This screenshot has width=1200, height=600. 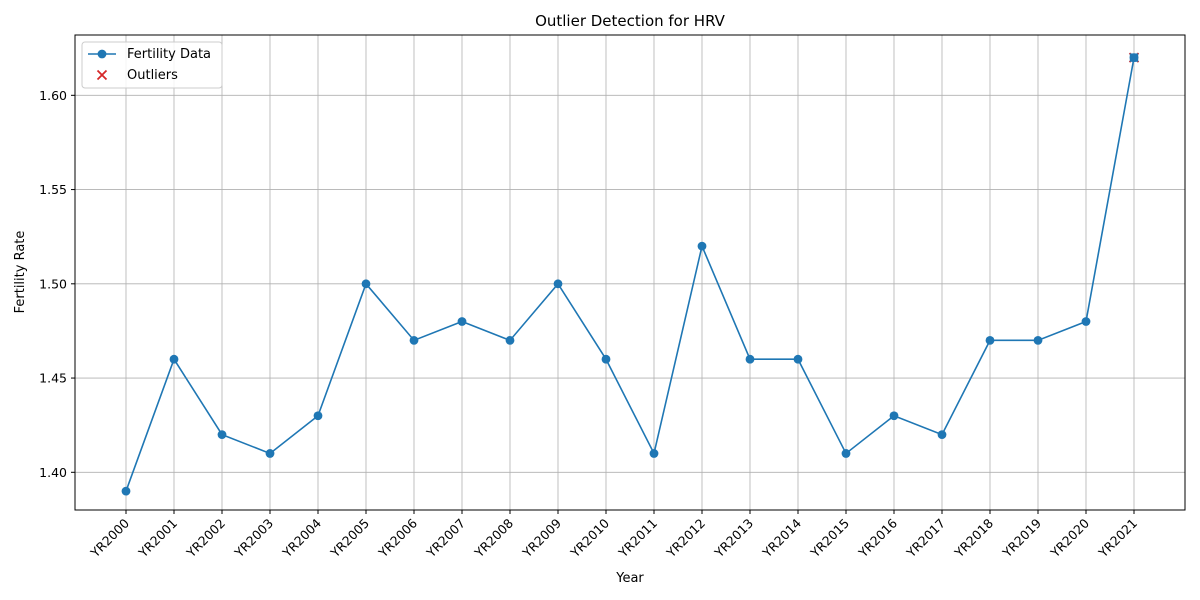 I want to click on legend-marker-outliers, so click(x=102, y=75).